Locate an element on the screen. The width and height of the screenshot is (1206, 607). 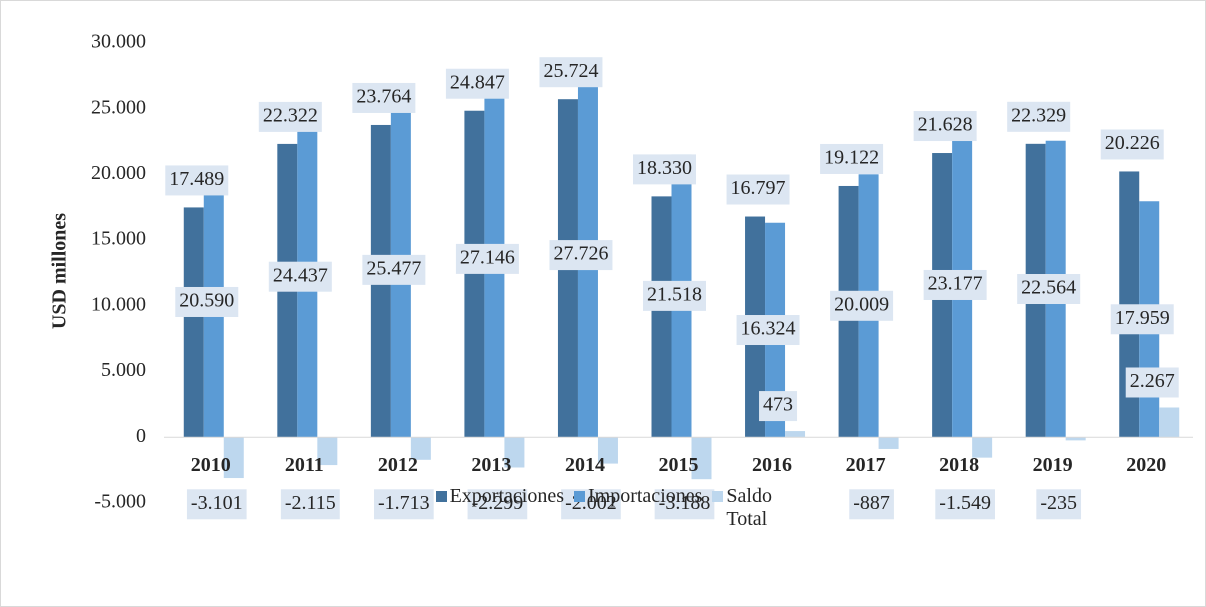
x-tick-label: 2020 is located at coordinates (1146, 465).